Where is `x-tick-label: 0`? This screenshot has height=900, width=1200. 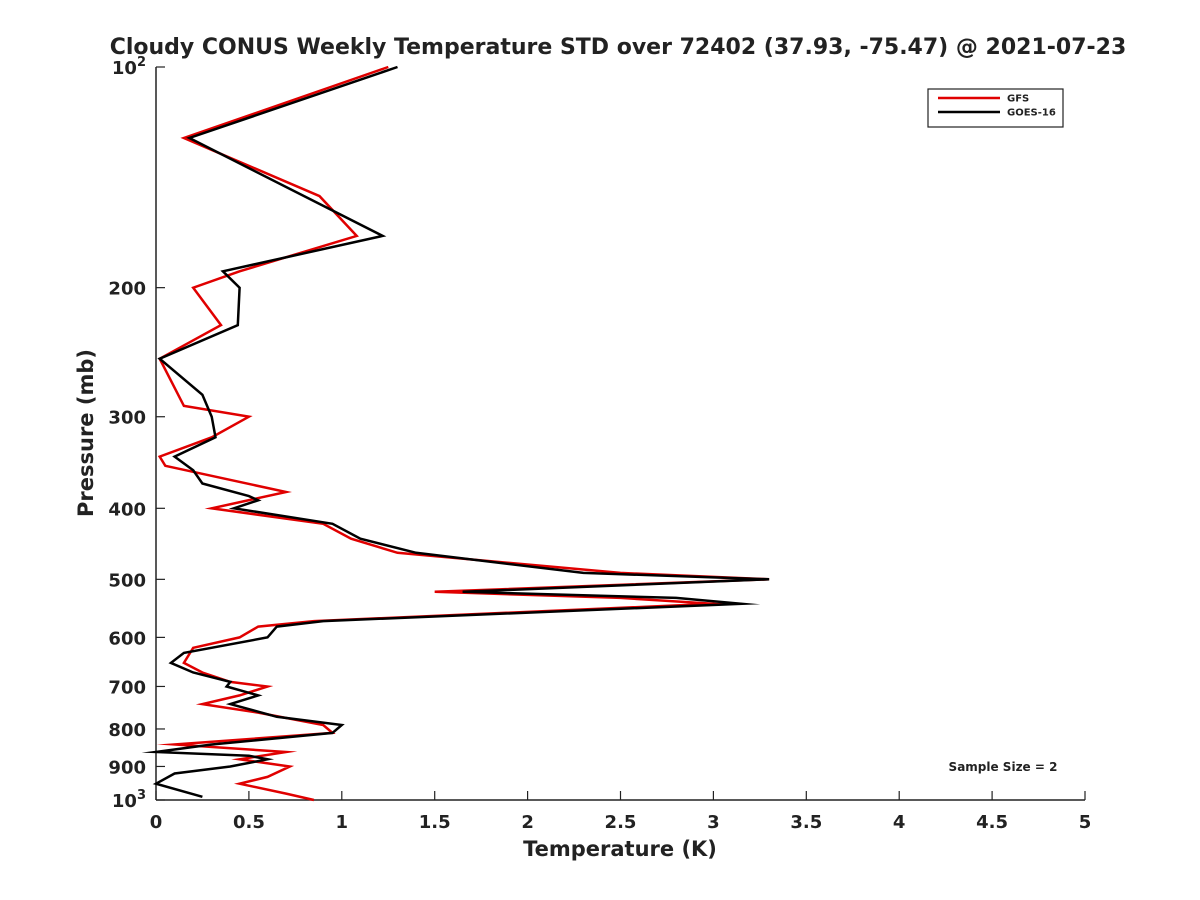 x-tick-label: 0 is located at coordinates (156, 822).